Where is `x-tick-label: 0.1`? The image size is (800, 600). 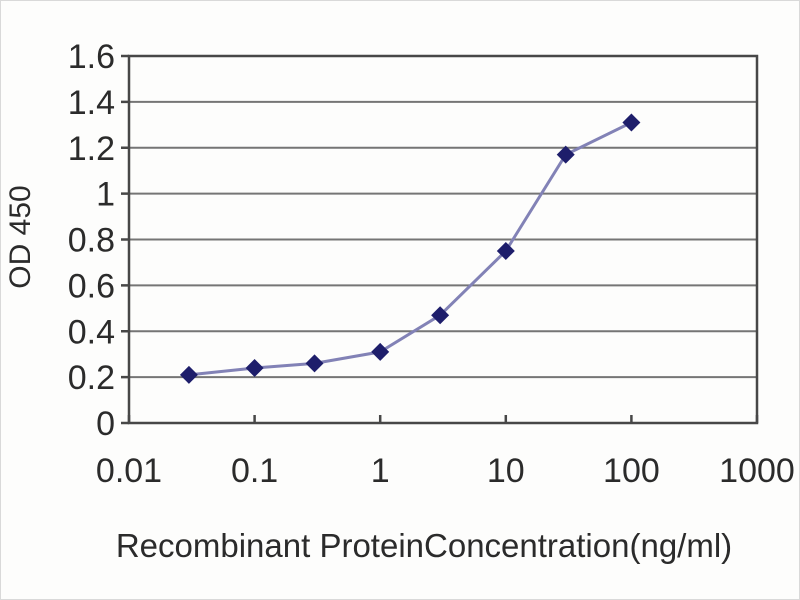 x-tick-label: 0.1 is located at coordinates (254, 471).